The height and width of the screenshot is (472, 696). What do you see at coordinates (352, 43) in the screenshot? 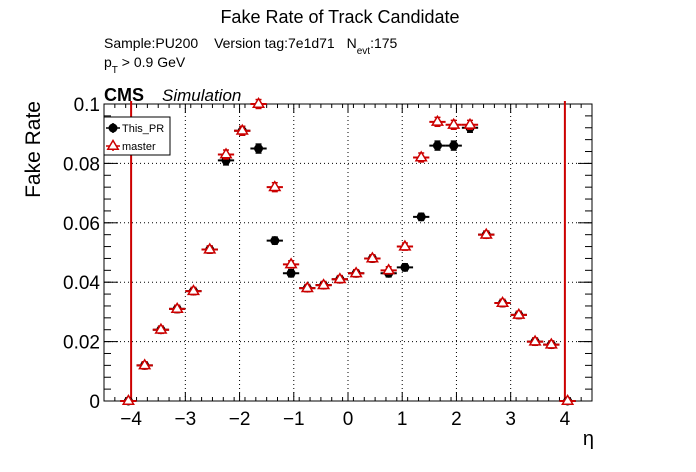
I see `nevt-label: N` at bounding box center [352, 43].